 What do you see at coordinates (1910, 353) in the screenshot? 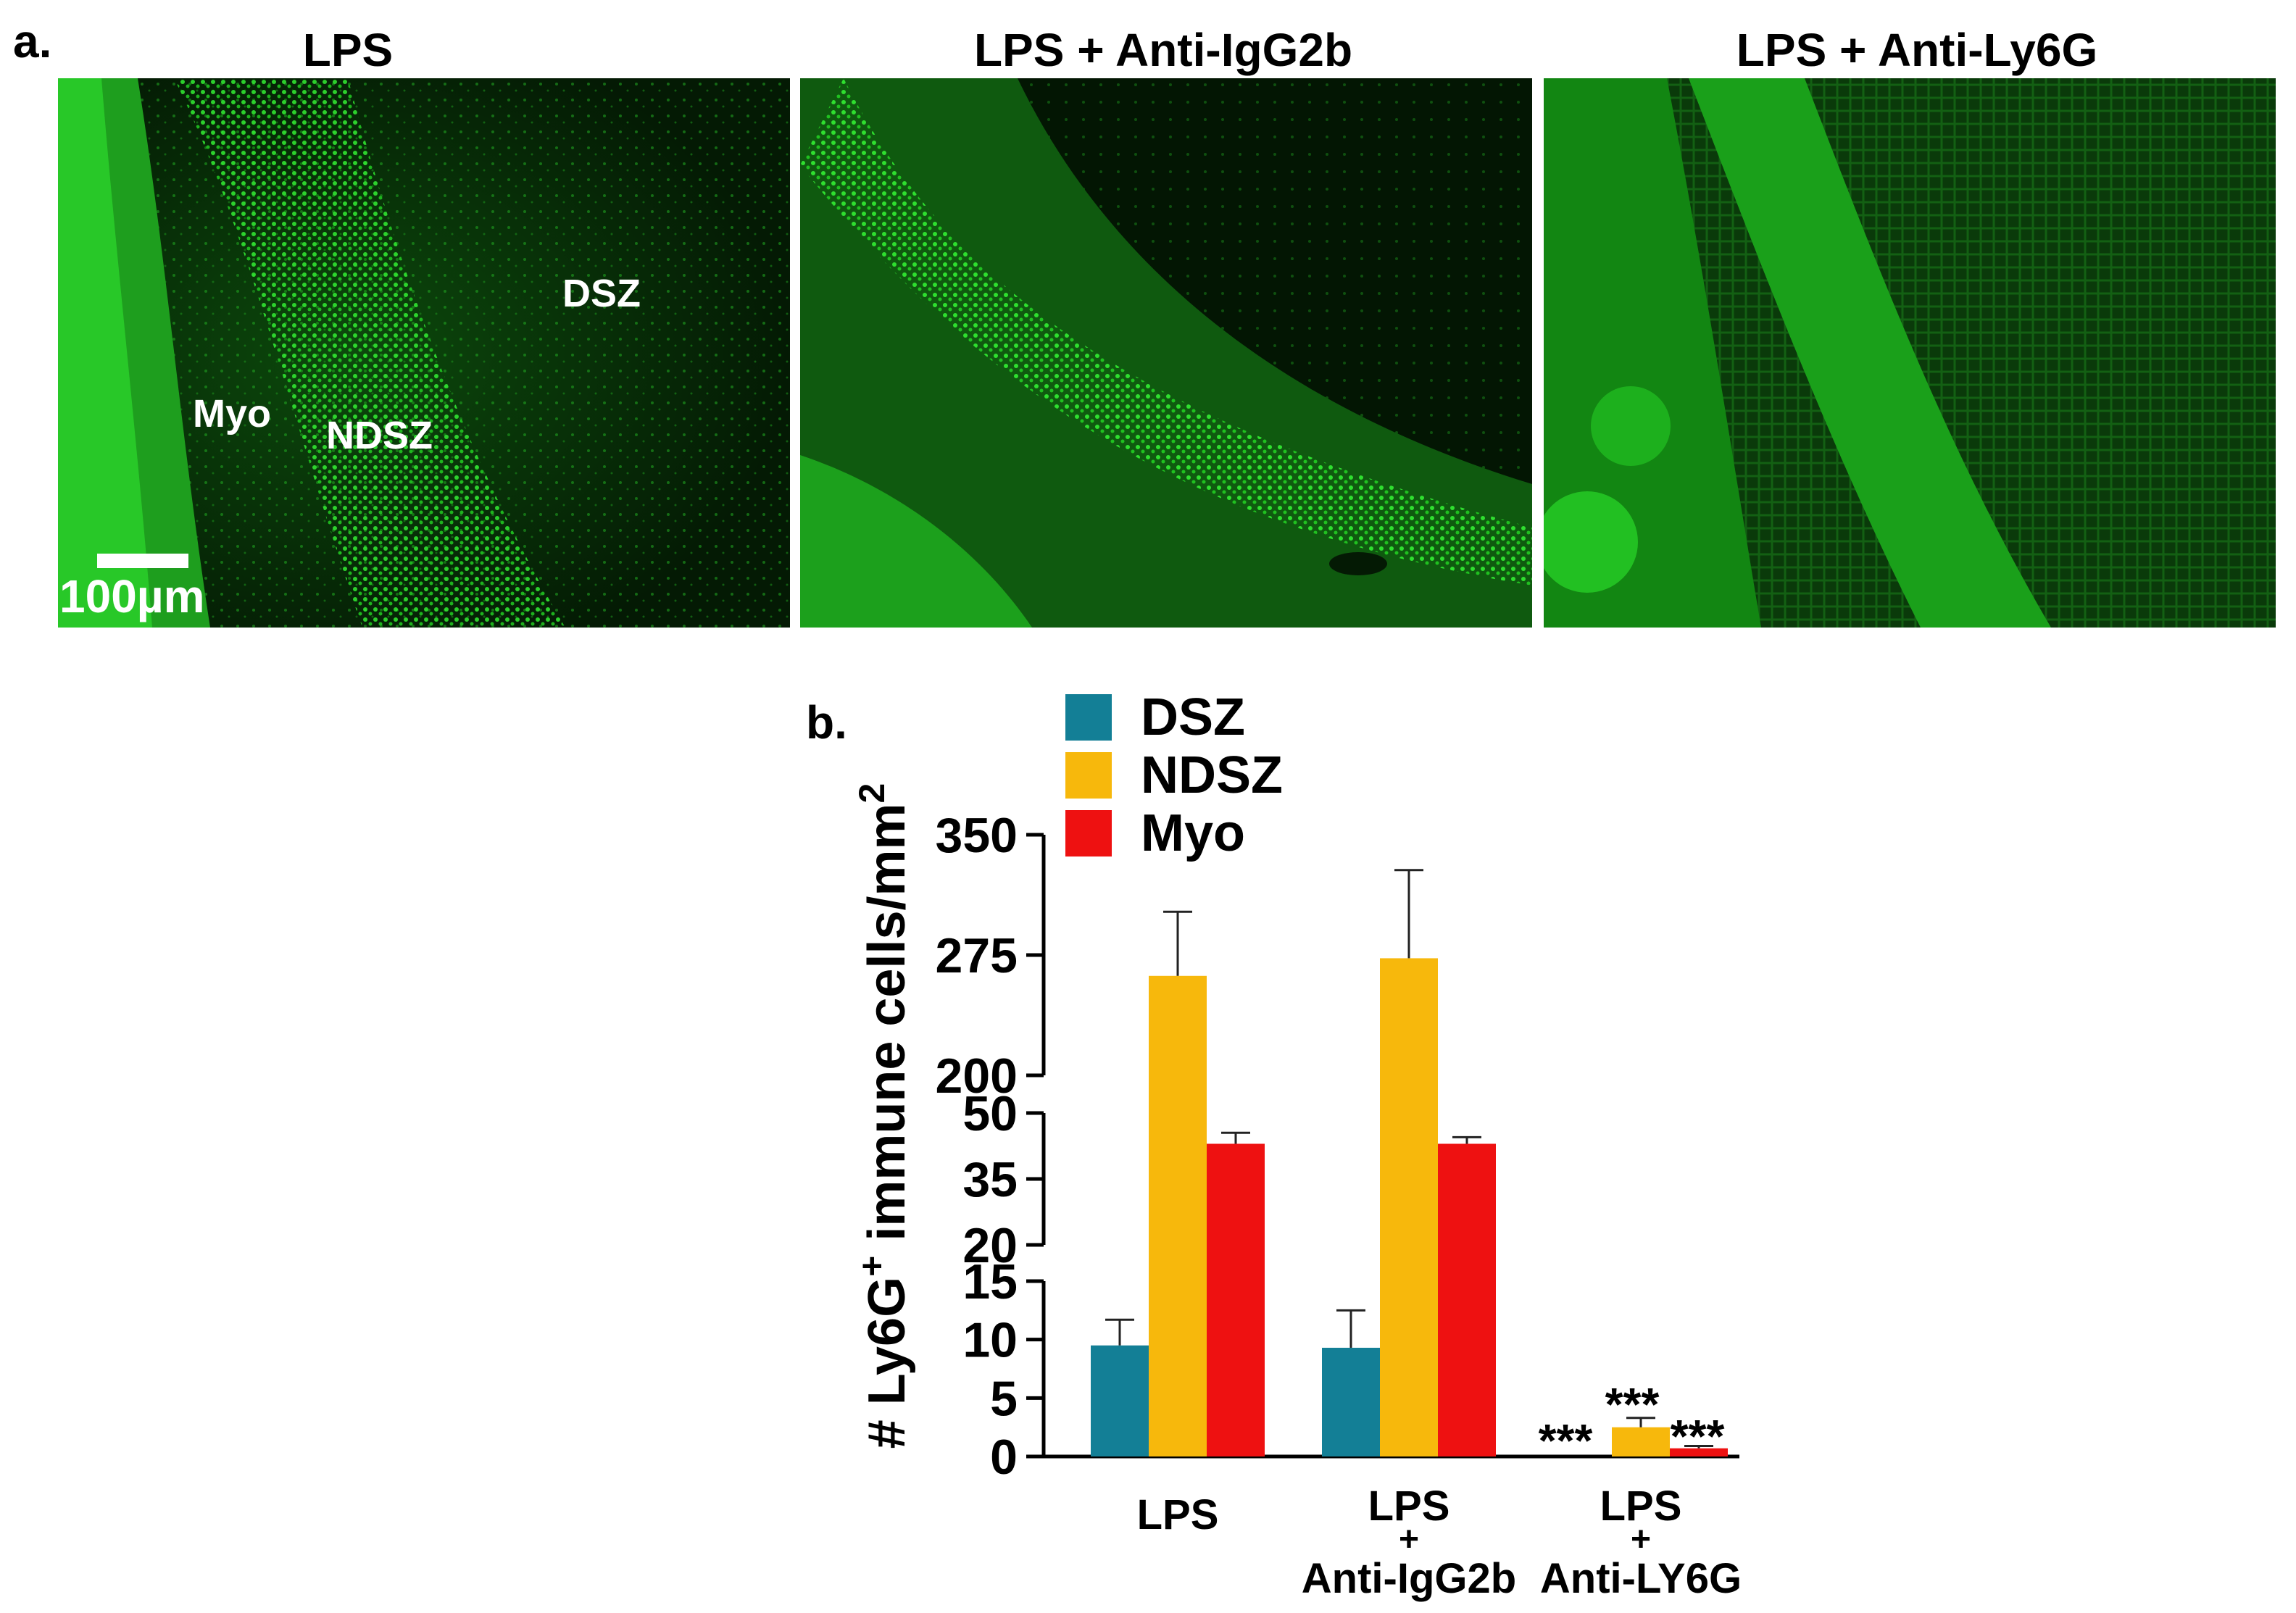
I see `micrograph-anti-ly6g` at bounding box center [1910, 353].